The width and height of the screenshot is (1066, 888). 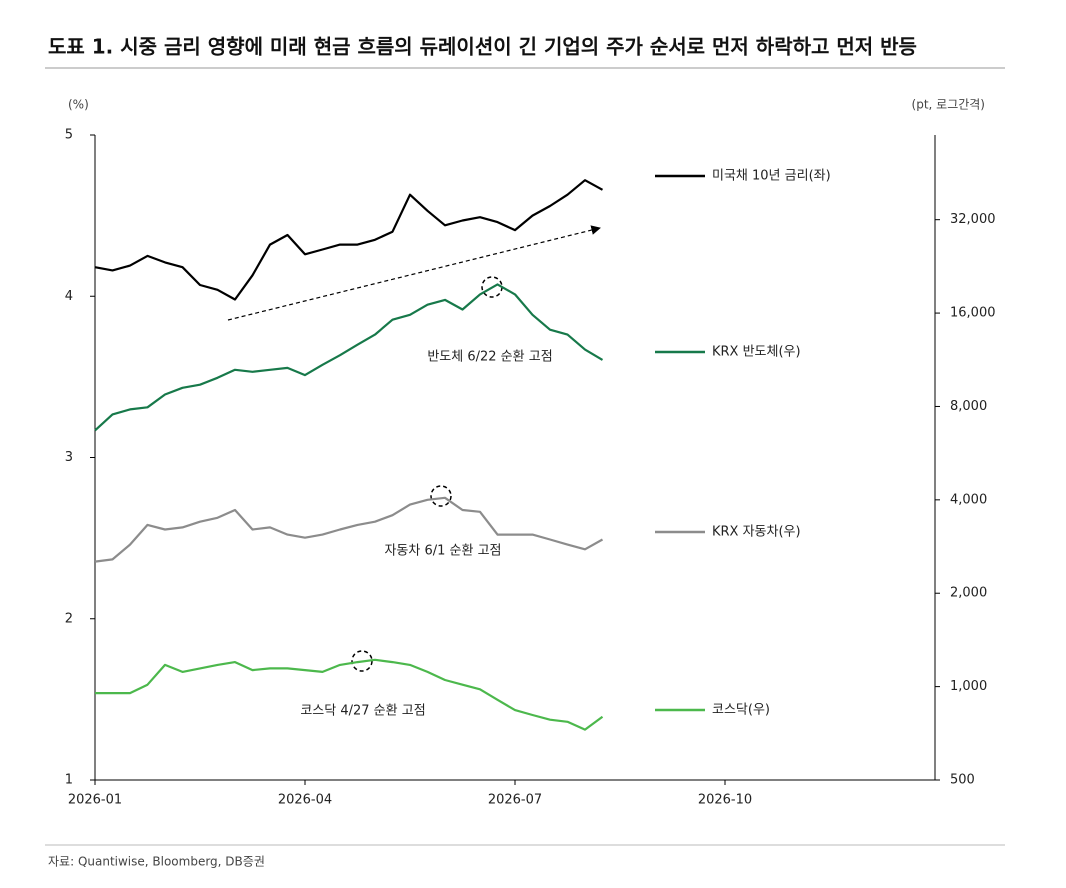 I want to click on y-tick-label: 2, so click(x=69, y=618).